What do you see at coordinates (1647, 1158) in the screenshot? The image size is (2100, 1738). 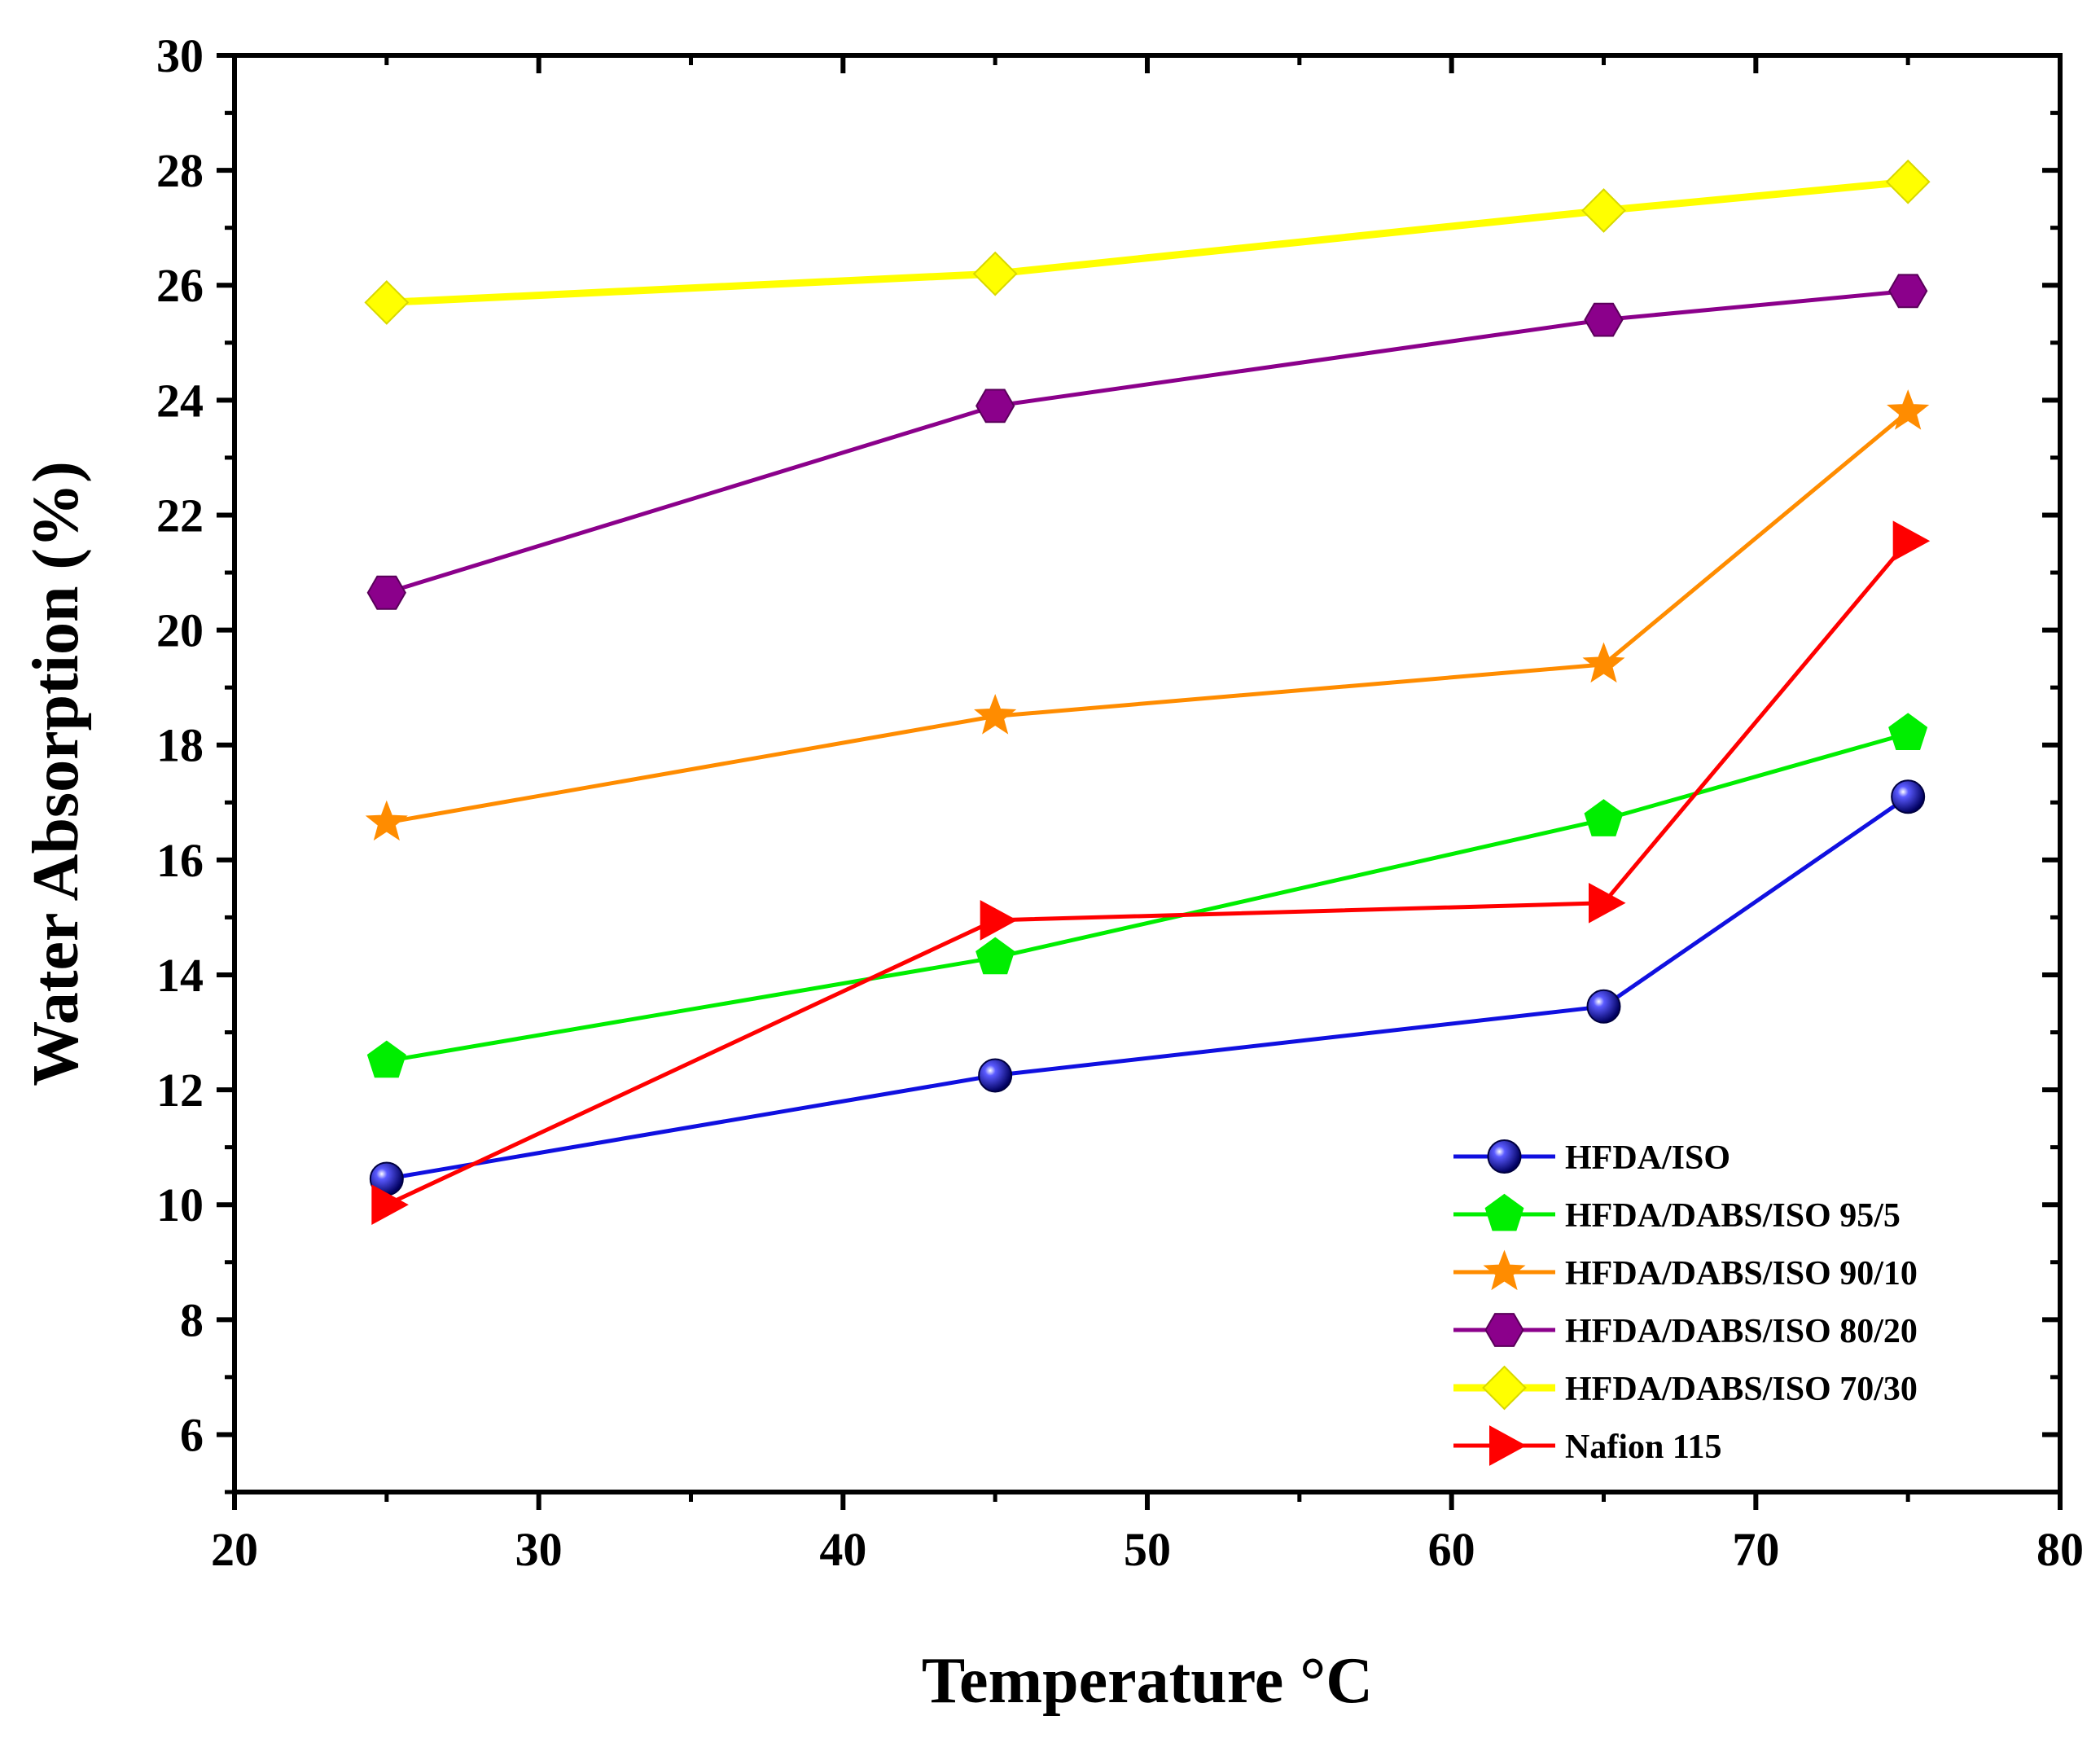 I see `legend-label-0: HFDA/ISO` at bounding box center [1647, 1158].